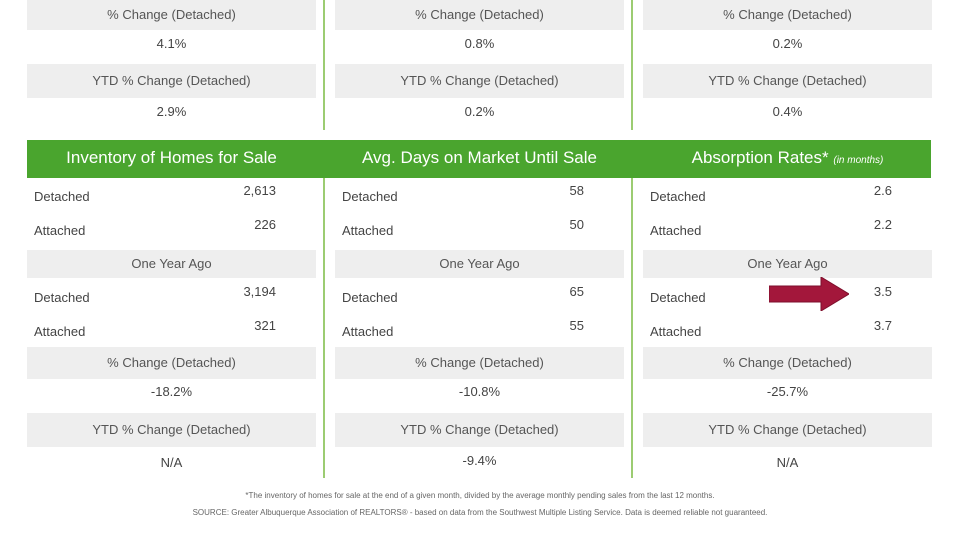 The width and height of the screenshot is (960, 540). What do you see at coordinates (576, 325) in the screenshot?
I see `row-value: 55` at bounding box center [576, 325].